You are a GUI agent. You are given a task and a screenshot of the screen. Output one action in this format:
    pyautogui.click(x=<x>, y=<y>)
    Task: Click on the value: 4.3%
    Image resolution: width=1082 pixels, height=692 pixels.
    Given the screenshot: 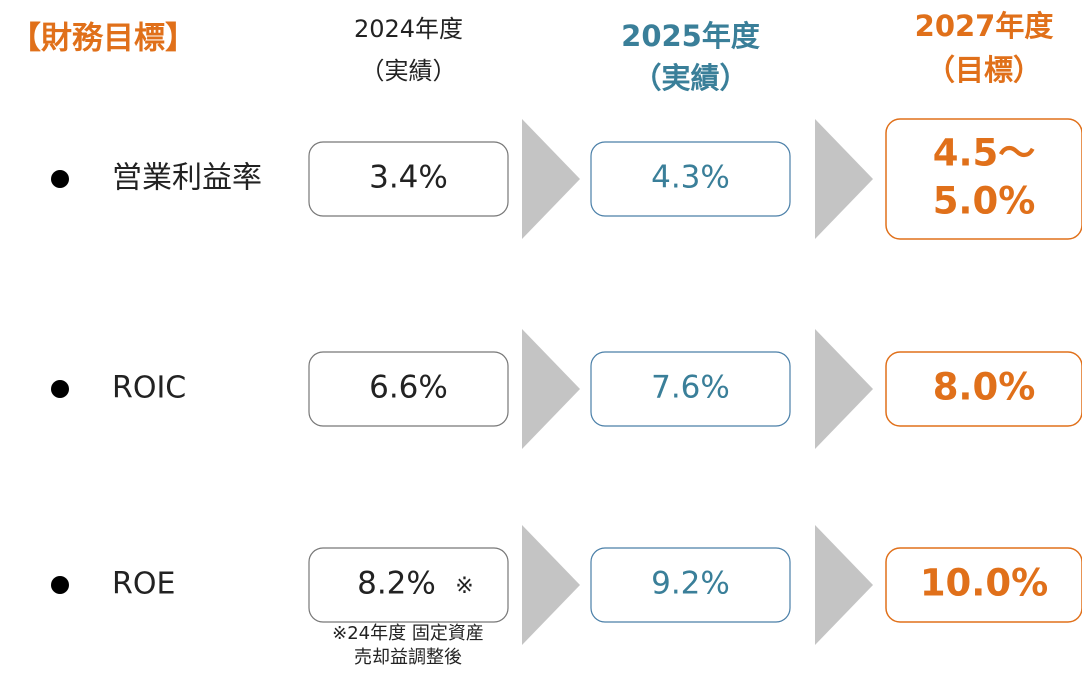 What is the action you would take?
    pyautogui.click(x=690, y=178)
    